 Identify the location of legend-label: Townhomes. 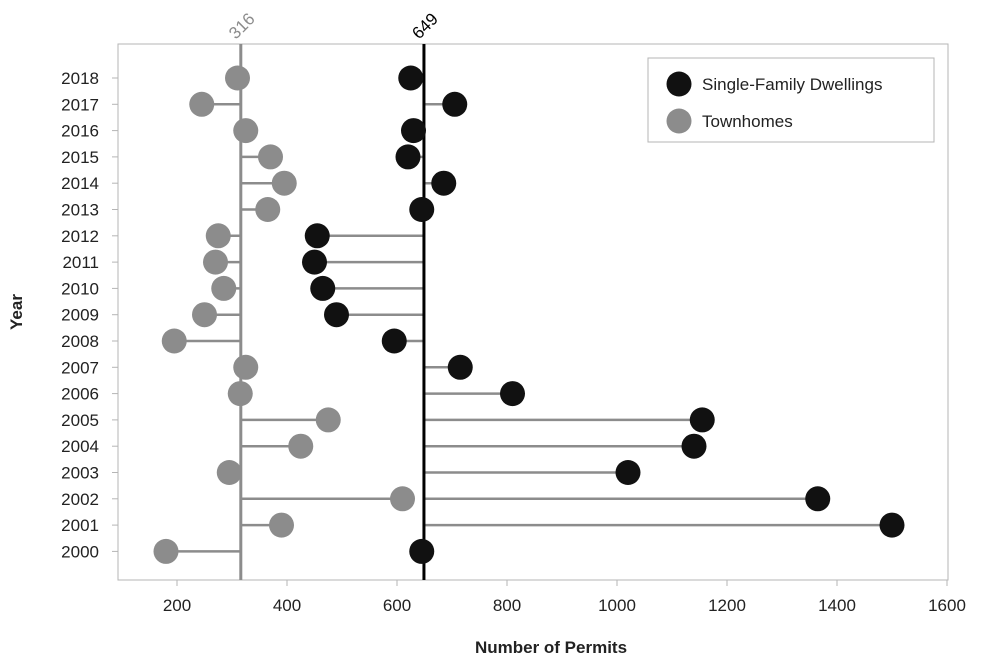
(747, 121).